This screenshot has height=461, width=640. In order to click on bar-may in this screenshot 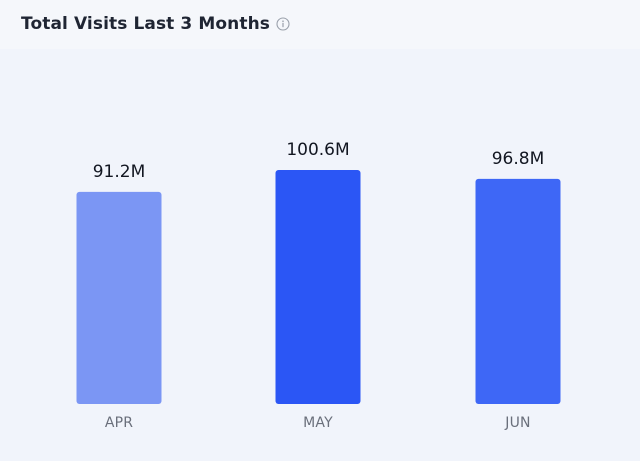, I will do `click(318, 287)`.